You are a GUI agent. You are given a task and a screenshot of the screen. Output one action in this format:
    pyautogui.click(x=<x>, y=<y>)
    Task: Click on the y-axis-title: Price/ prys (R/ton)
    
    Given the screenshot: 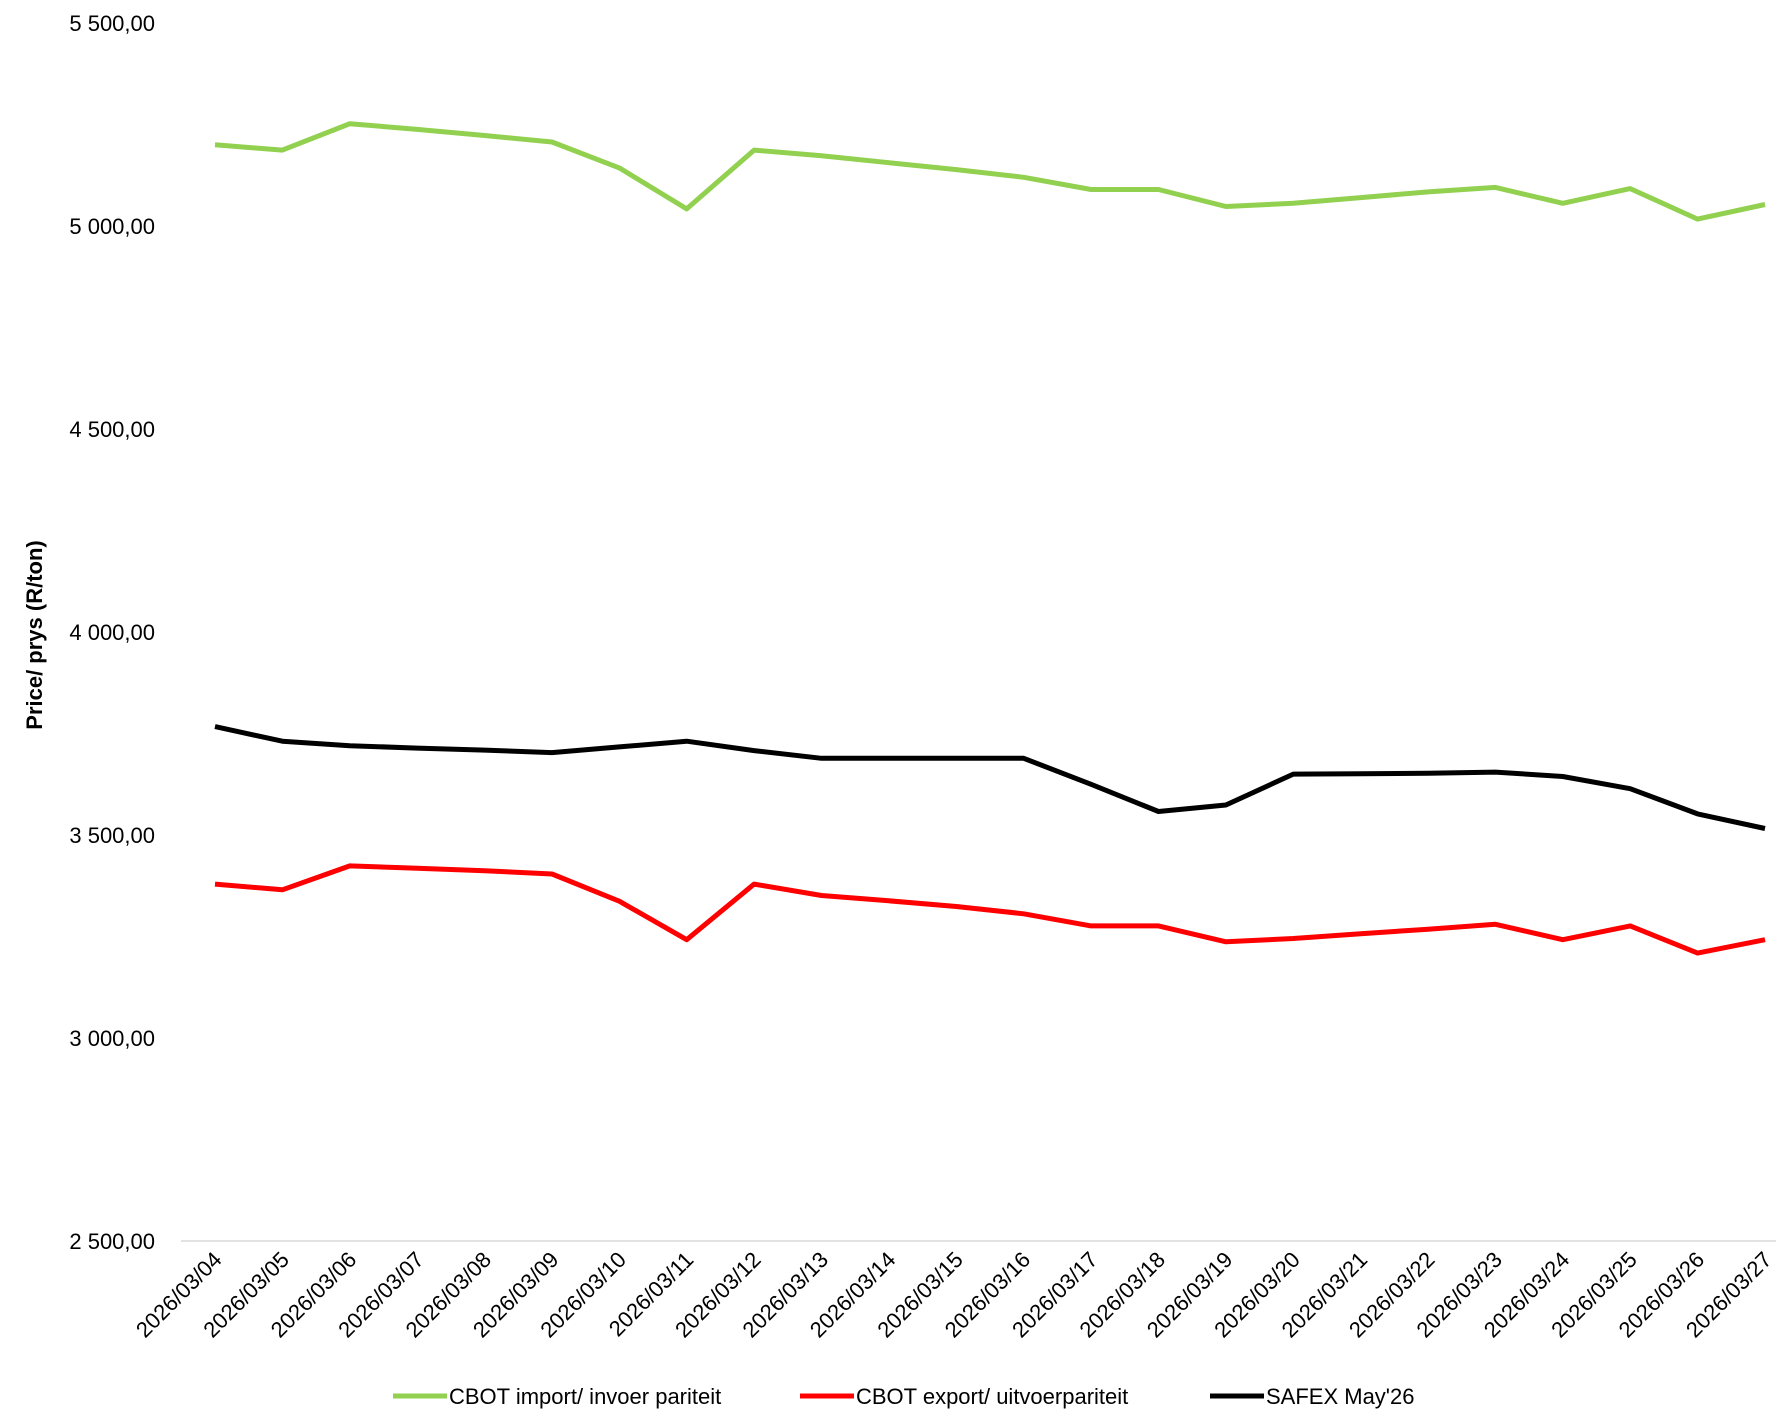 What is the action you would take?
    pyautogui.click(x=34, y=634)
    